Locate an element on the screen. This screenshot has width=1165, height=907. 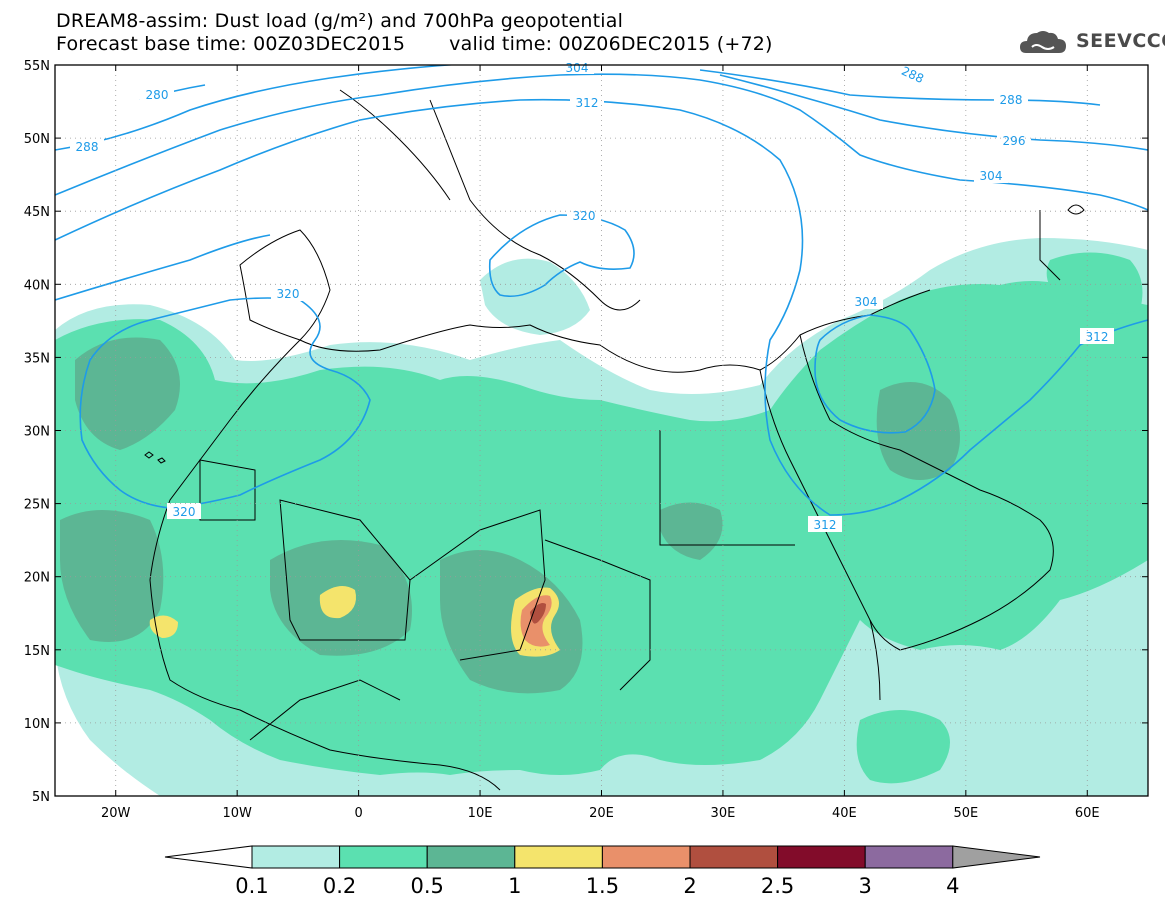
colorbar-label: 2.5 is located at coordinates (777, 886).